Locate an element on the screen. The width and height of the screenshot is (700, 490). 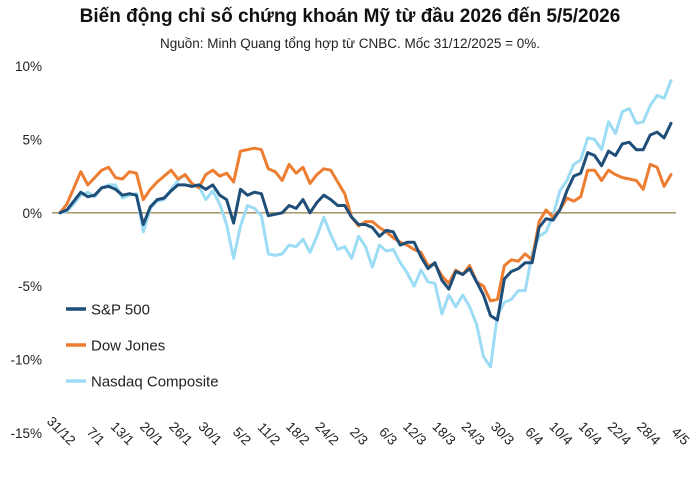
legend: S&P 500 Dow Jones Nasdaq Composite is located at coordinates (152, 344).